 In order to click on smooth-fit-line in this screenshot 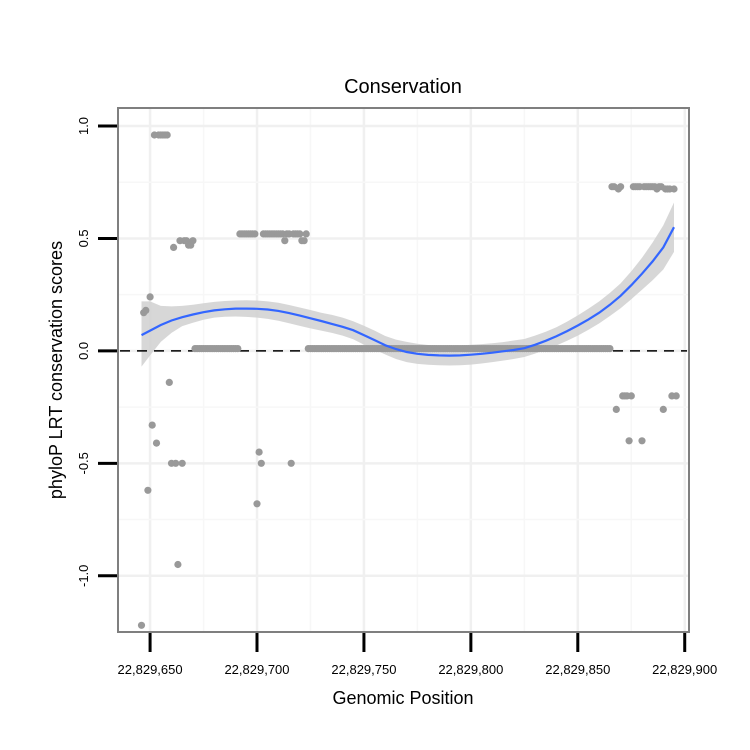, I will do `click(407, 291)`.